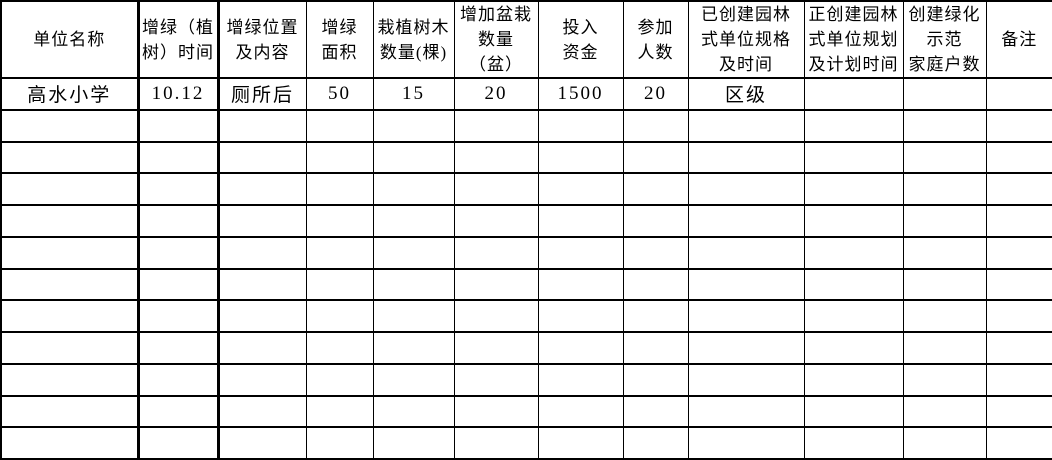 The width and height of the screenshot is (1052, 460). I want to click on cell-remarks, so click(1018, 94).